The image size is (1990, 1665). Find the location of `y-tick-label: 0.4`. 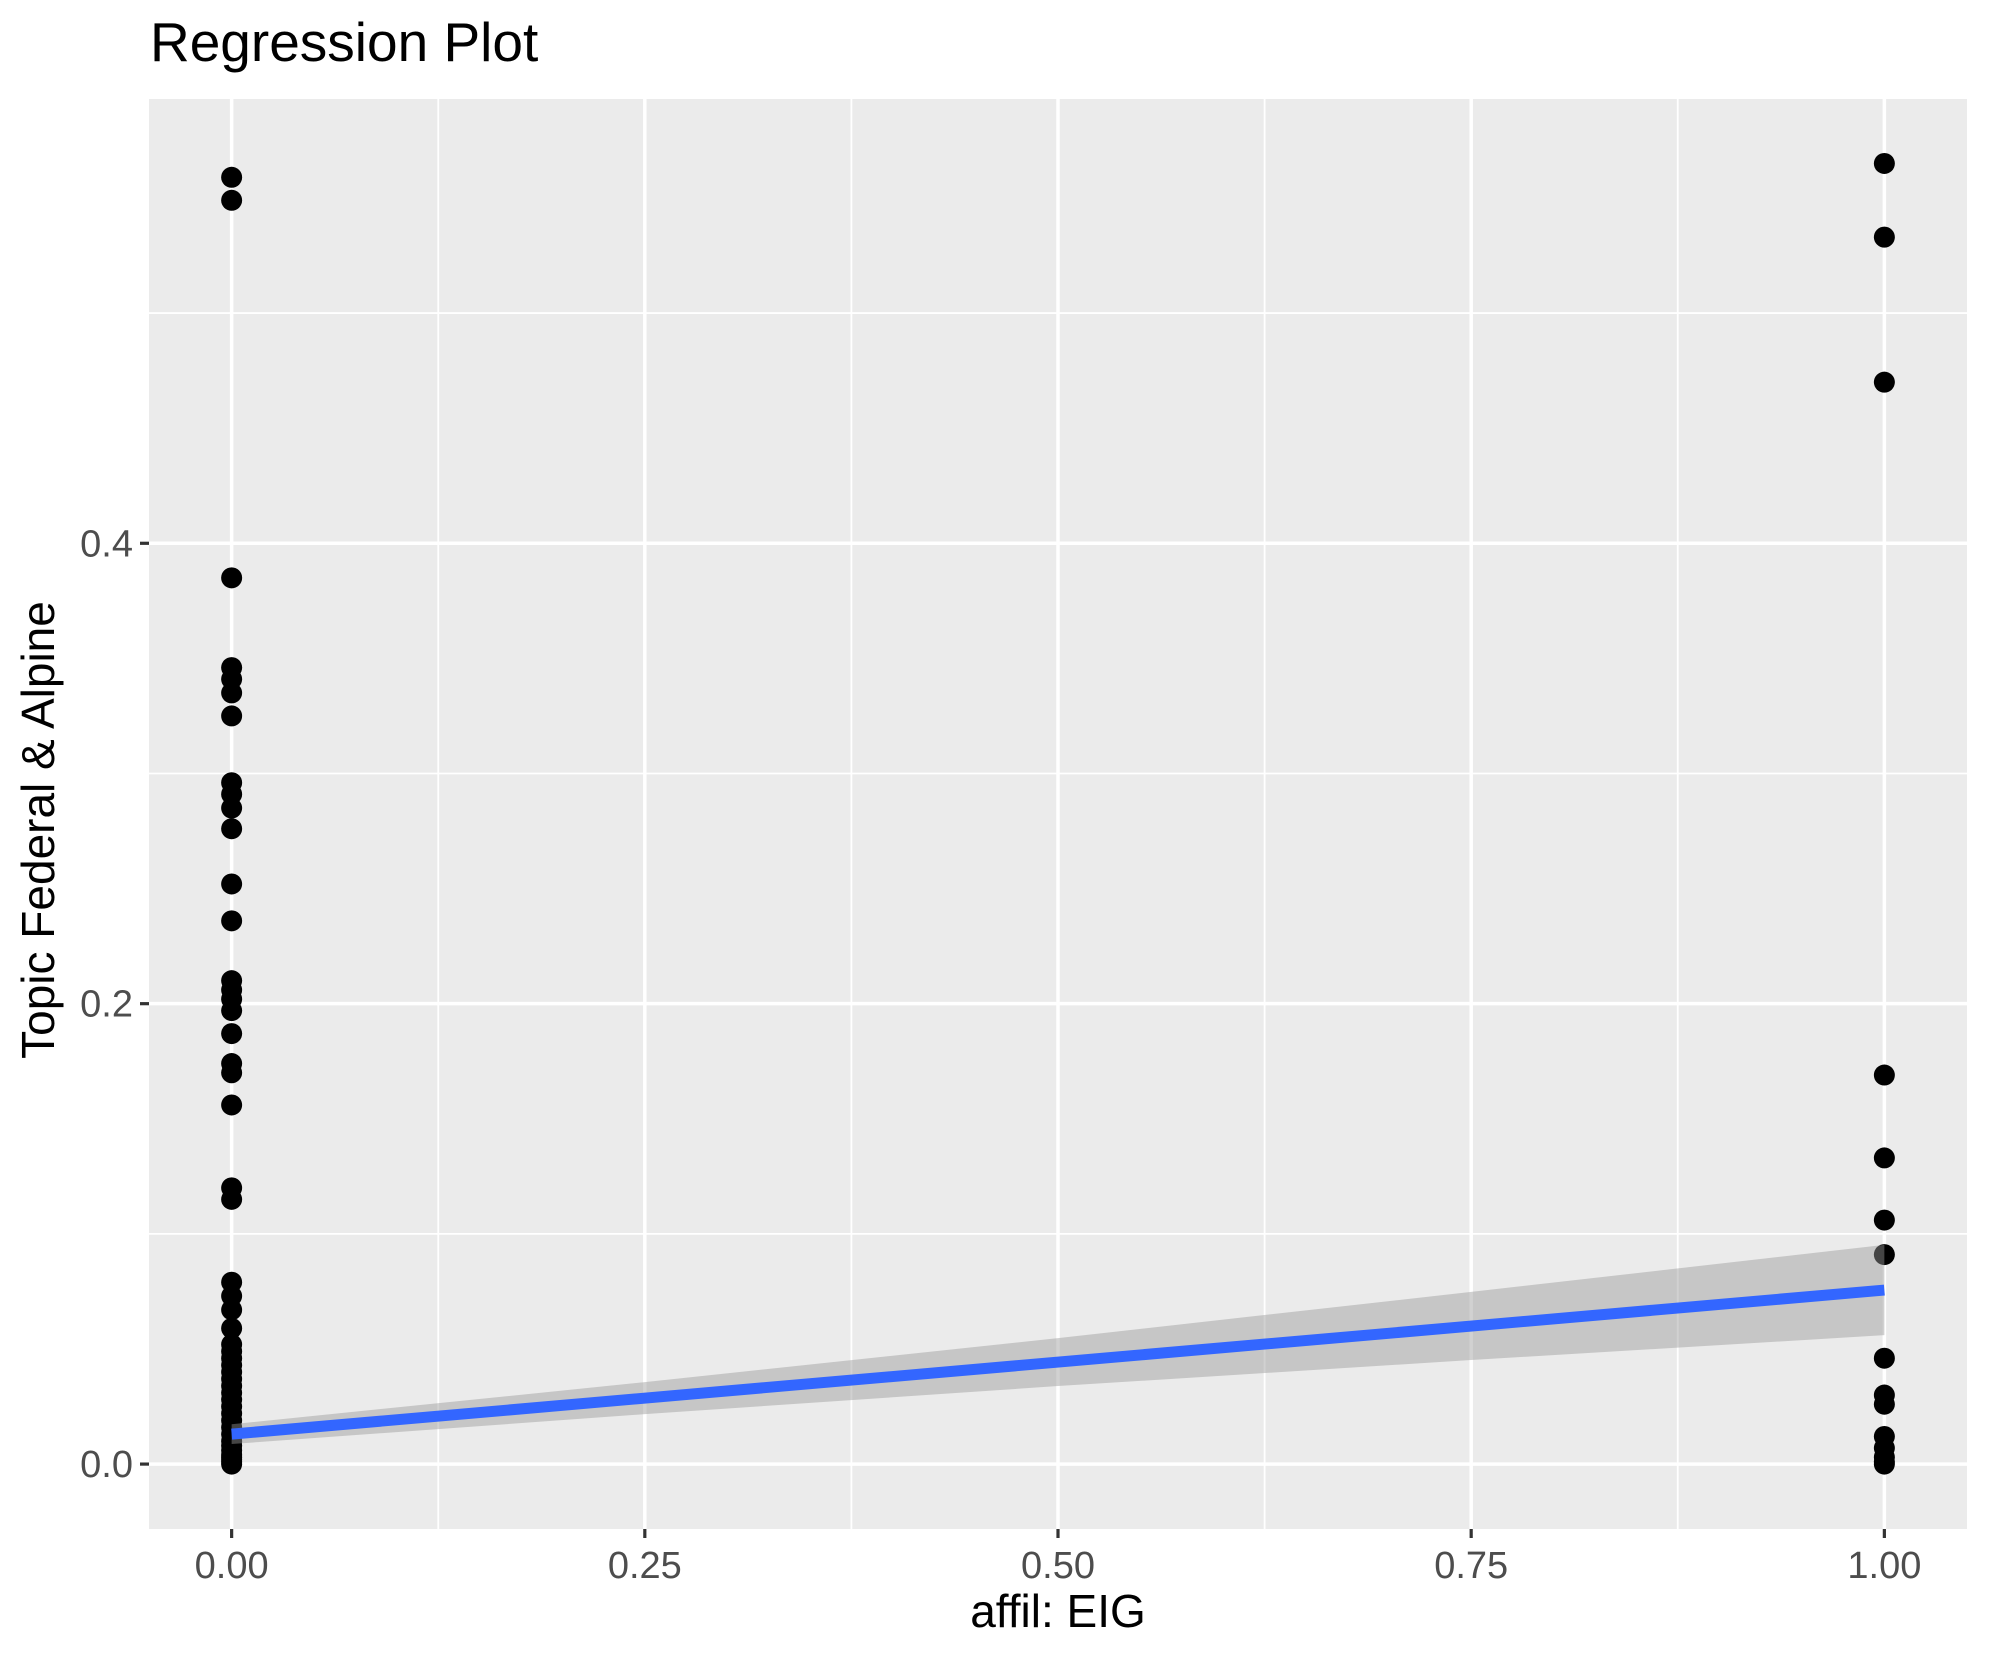

y-tick-label: 0.4 is located at coordinates (106, 544).